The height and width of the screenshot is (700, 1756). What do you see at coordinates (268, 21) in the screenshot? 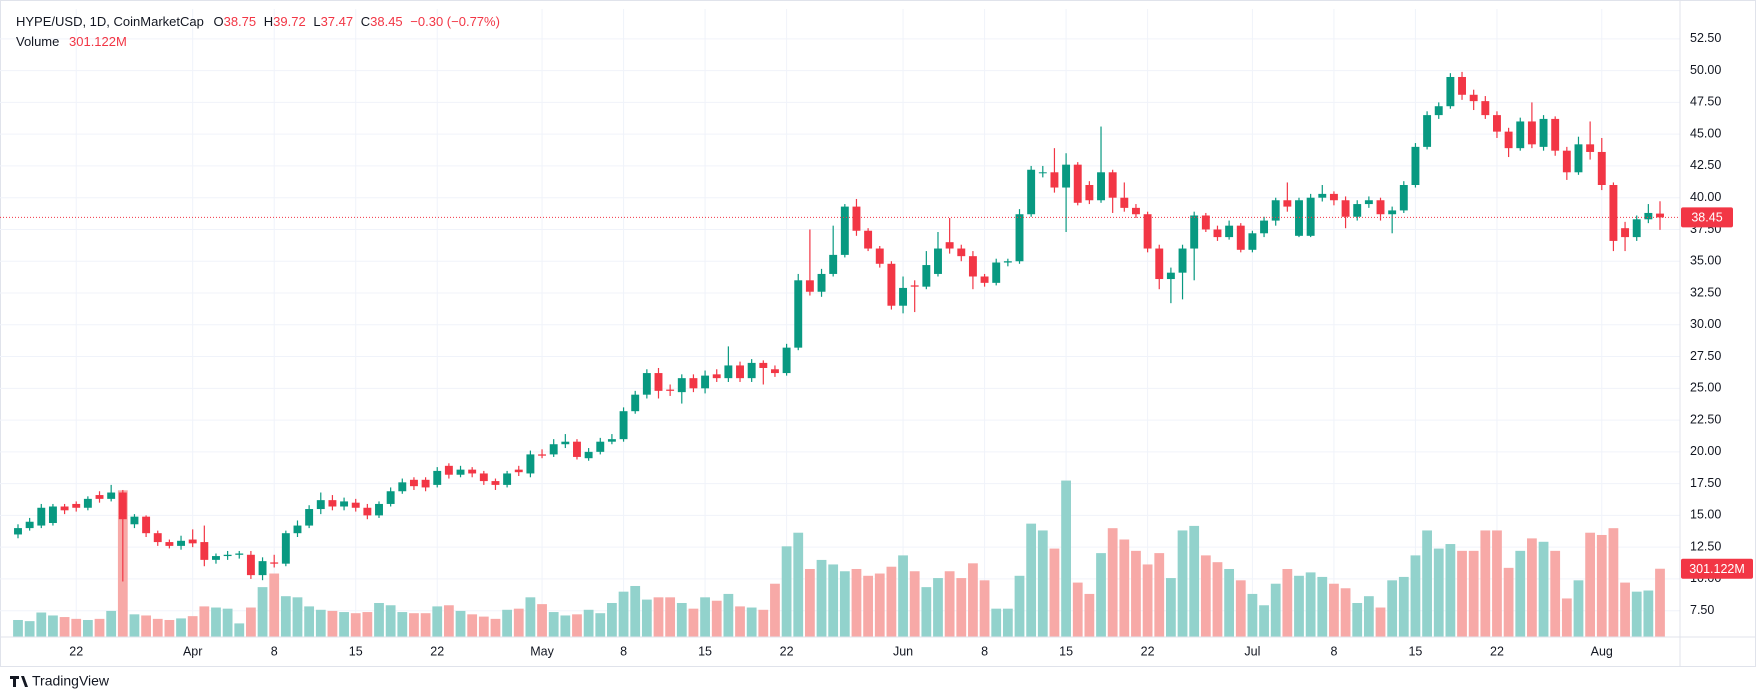
I see `high-label: H` at bounding box center [268, 21].